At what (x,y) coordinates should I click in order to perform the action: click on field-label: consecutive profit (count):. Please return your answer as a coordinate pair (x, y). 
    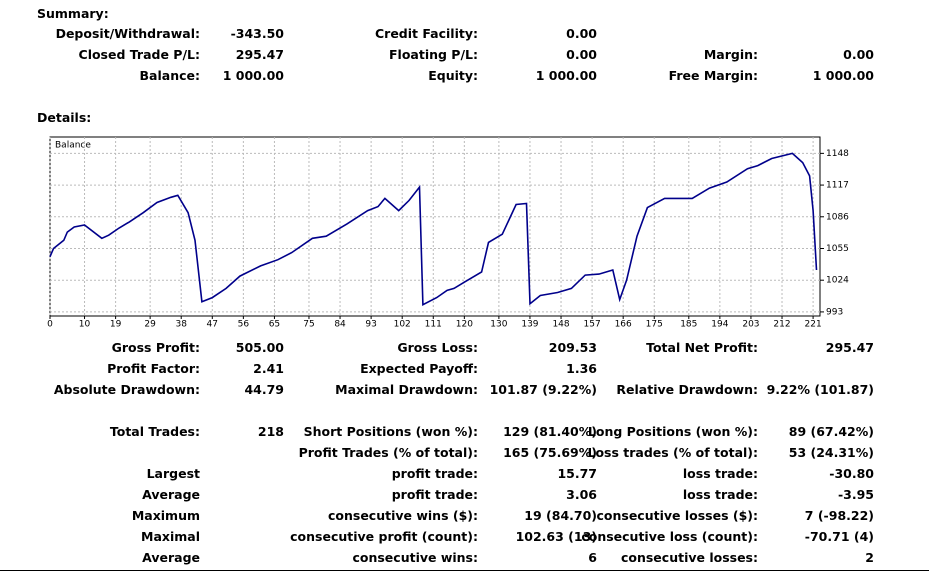
    Looking at the image, I should click on (384, 536).